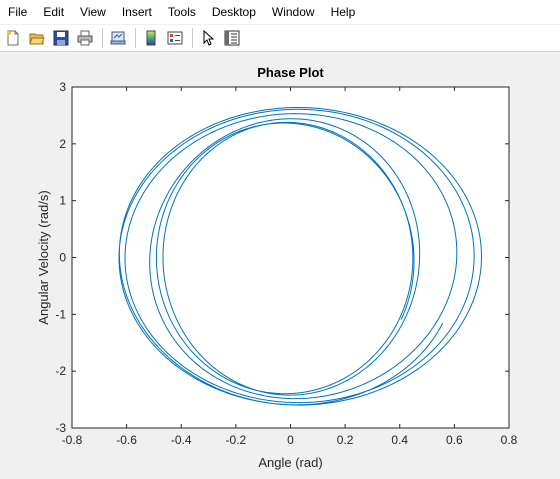 The width and height of the screenshot is (560, 479). Describe the element at coordinates (236, 440) in the screenshot. I see `x-tick-label: -0.2` at that location.